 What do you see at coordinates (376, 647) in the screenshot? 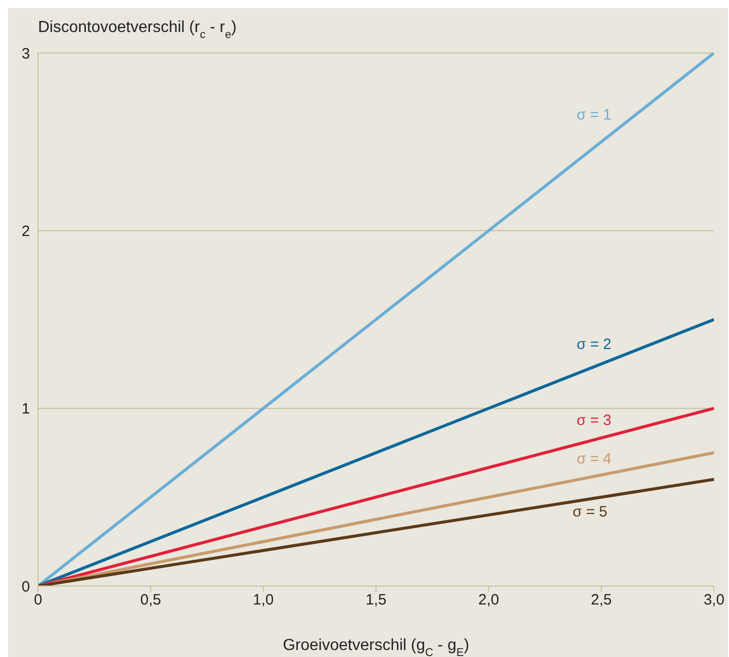
I see `x-axis-title: Groeivoetverschil (g$_{C}$ - g$_{E}$)` at bounding box center [376, 647].